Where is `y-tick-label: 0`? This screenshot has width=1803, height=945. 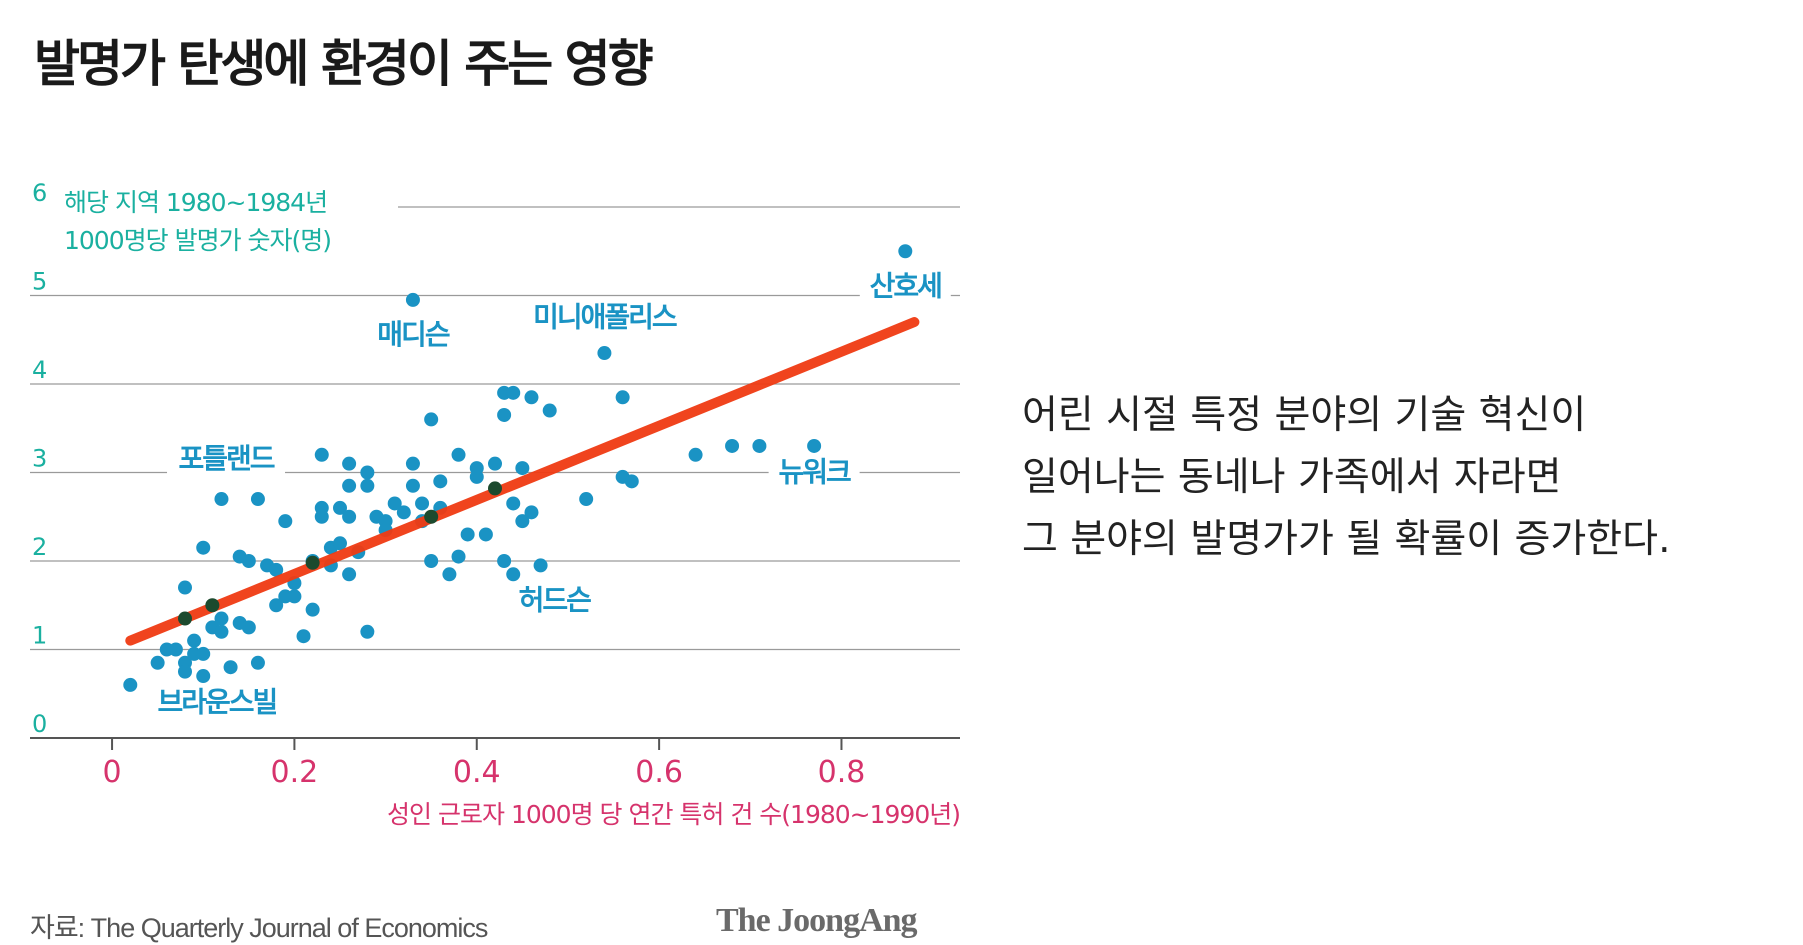
y-tick-label: 0 is located at coordinates (39, 724).